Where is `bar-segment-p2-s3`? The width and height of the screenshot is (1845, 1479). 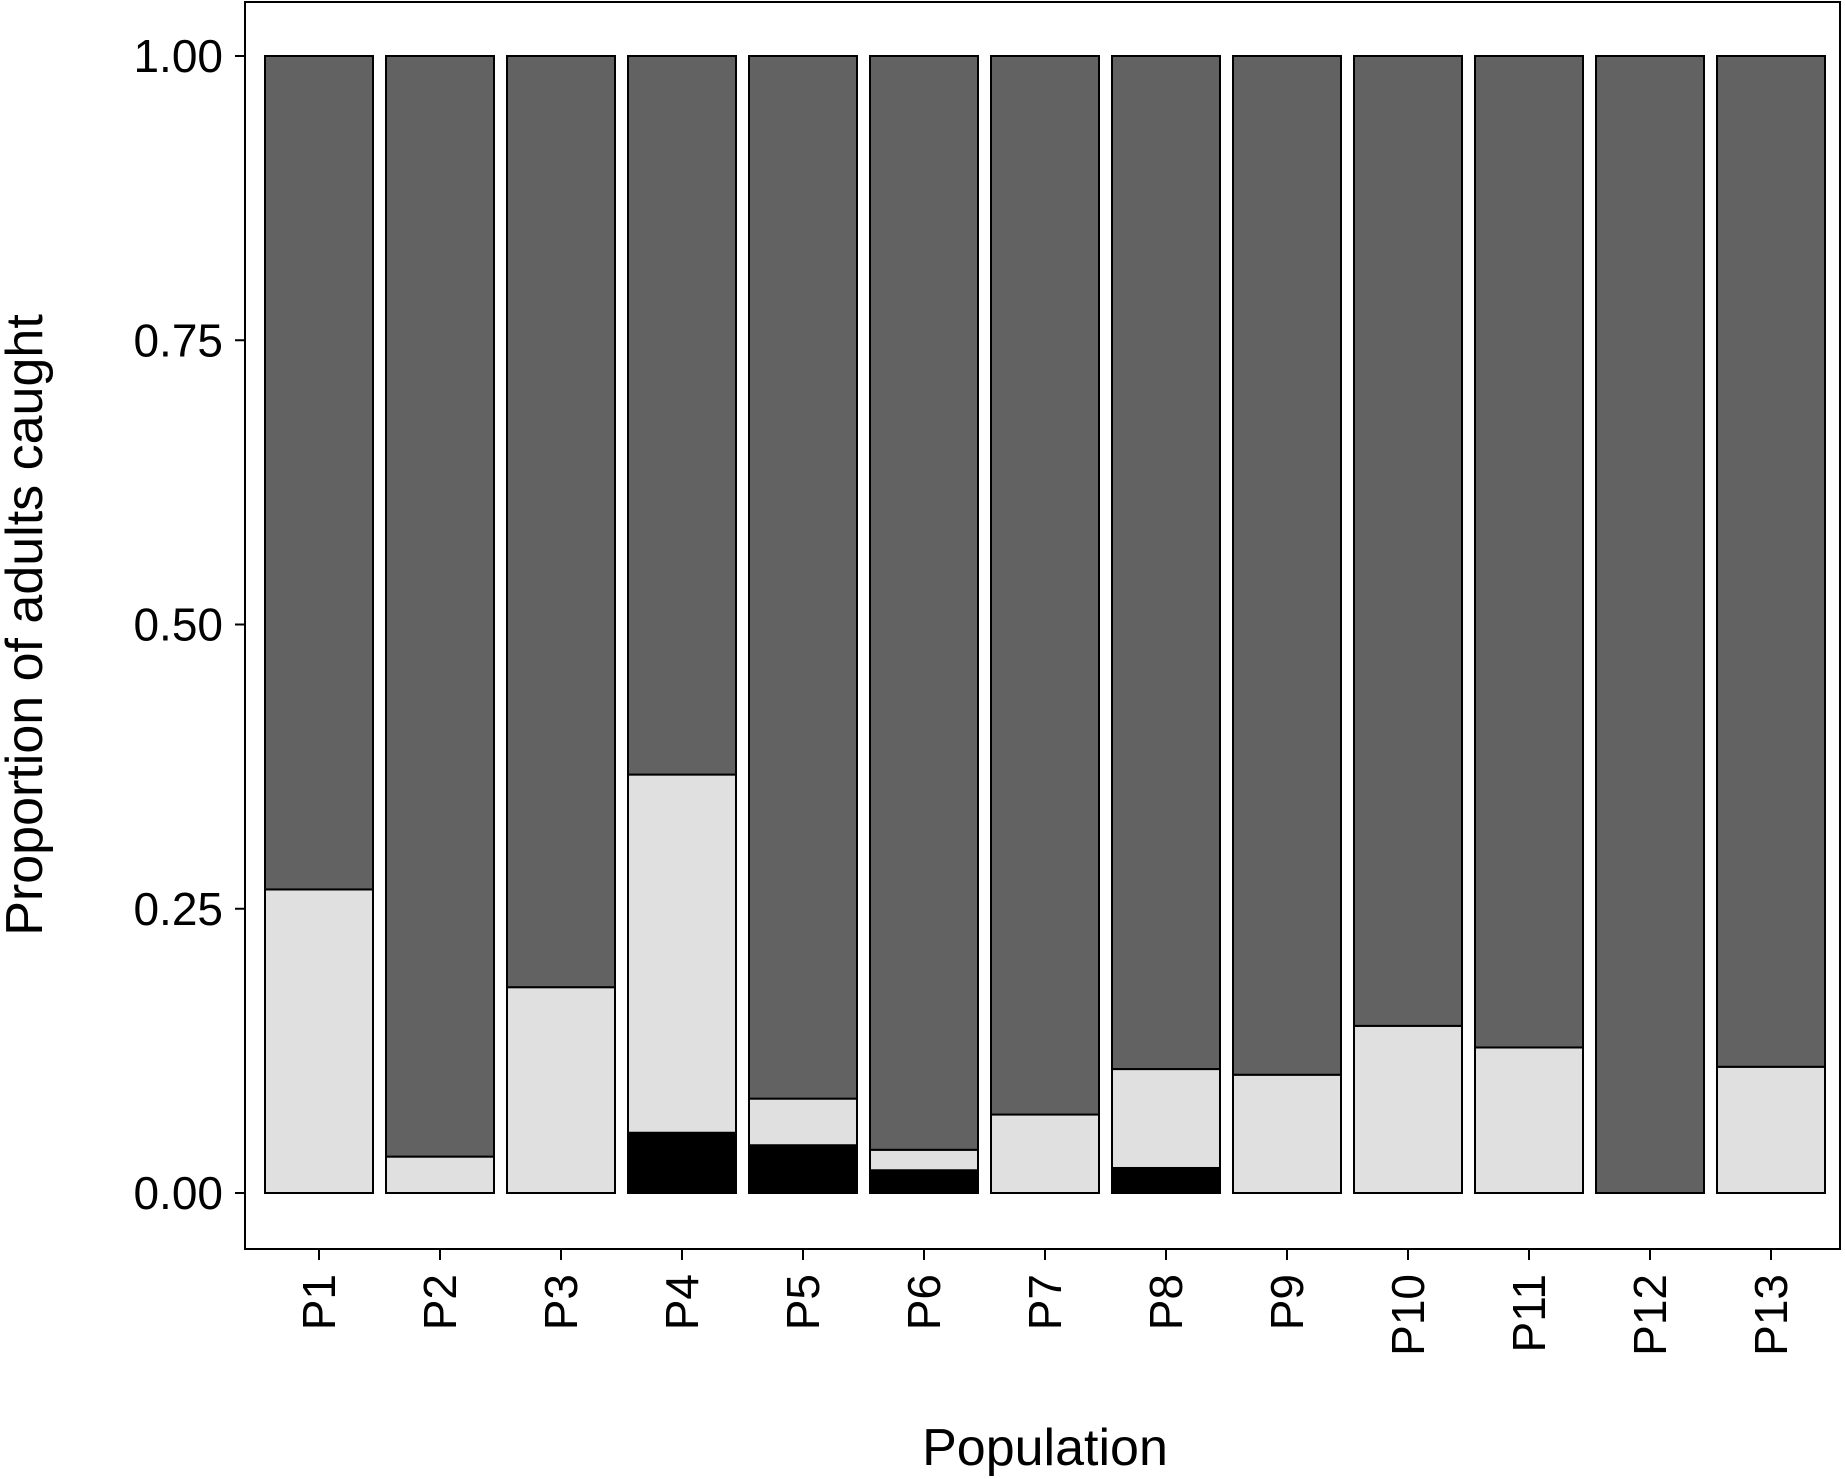
bar-segment-p2-s3 is located at coordinates (440, 606).